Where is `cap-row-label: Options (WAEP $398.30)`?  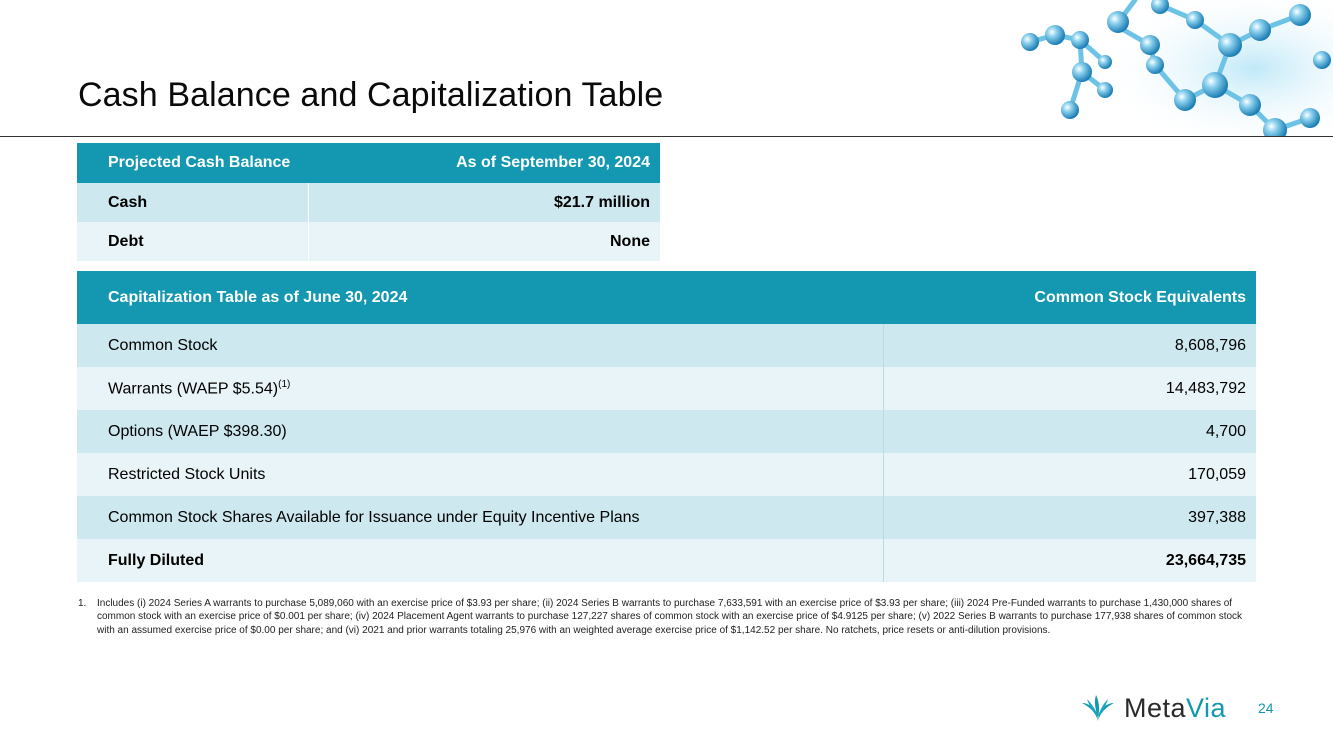
cap-row-label: Options (WAEP $398.30) is located at coordinates (480, 431).